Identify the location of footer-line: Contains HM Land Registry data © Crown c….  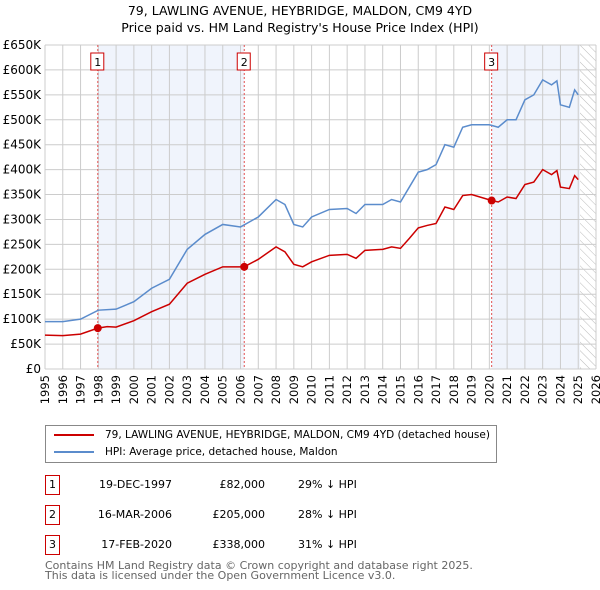
(259, 565).